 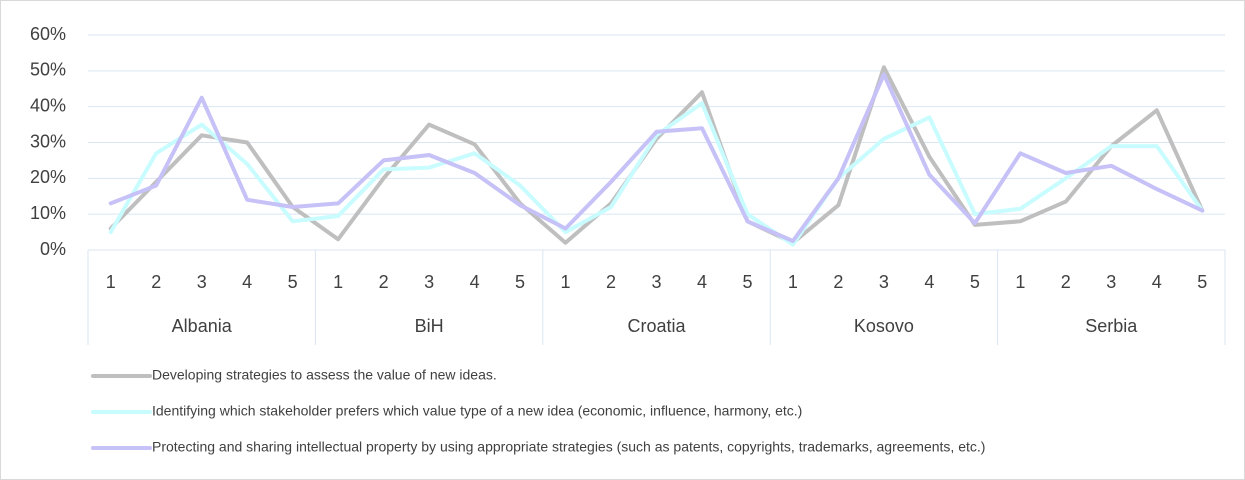 I want to click on group-label: Albania, so click(x=202, y=326).